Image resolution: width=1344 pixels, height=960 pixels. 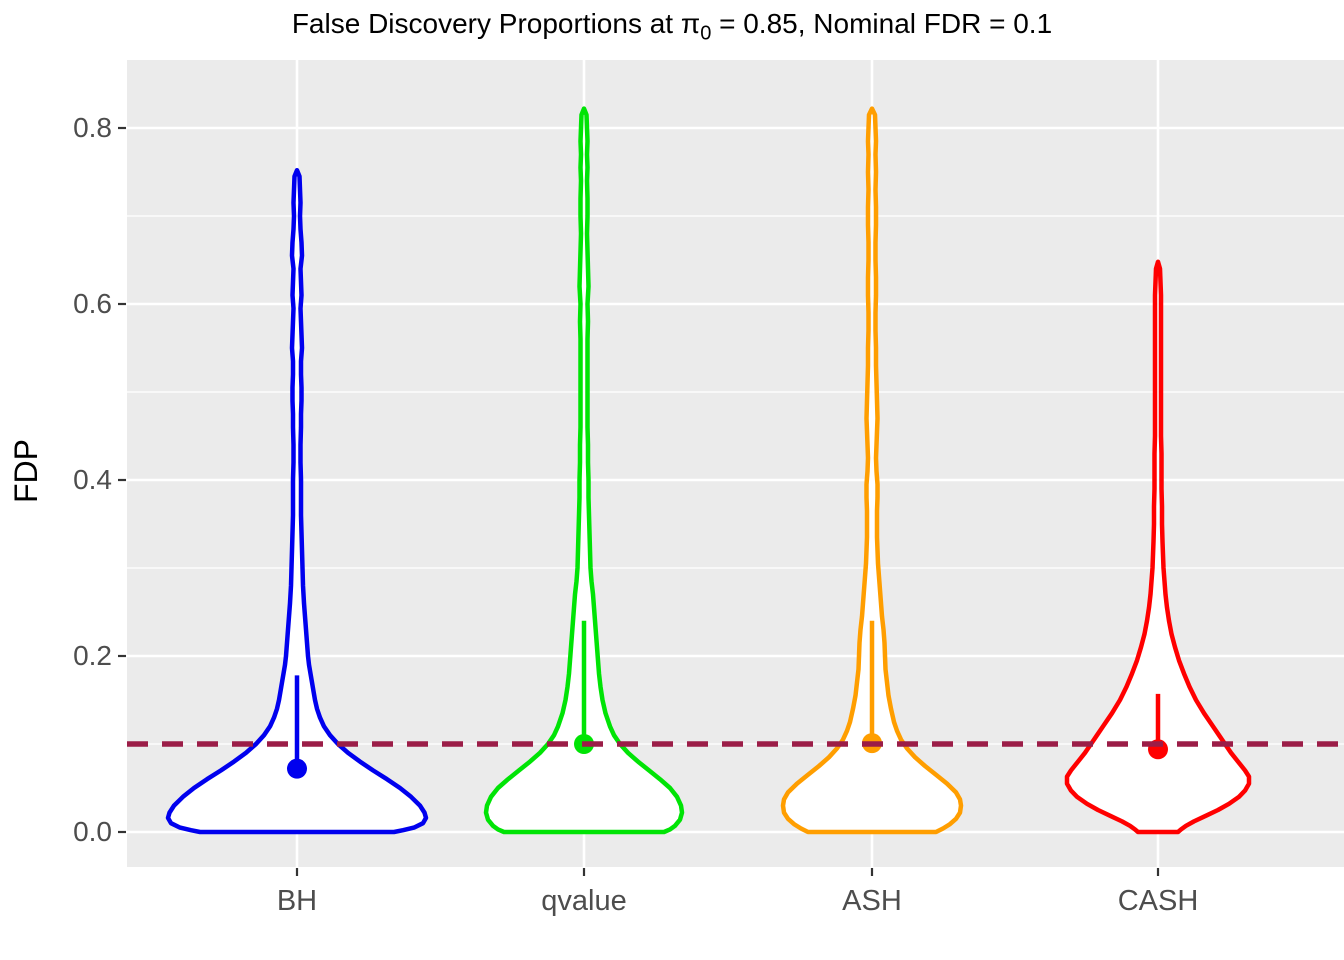 What do you see at coordinates (872, 470) in the screenshot?
I see `violin-ash` at bounding box center [872, 470].